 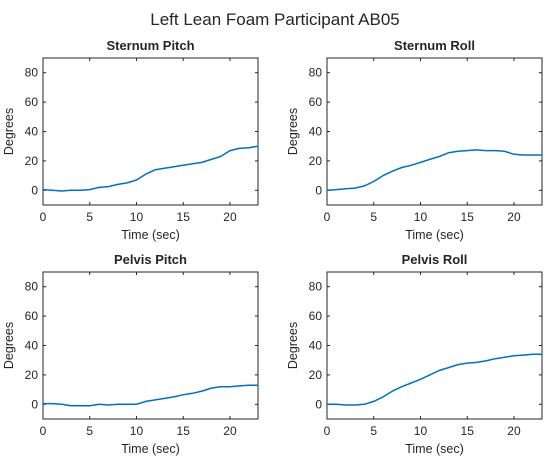 I want to click on subplot-title: Sternum Roll, so click(x=434, y=45).